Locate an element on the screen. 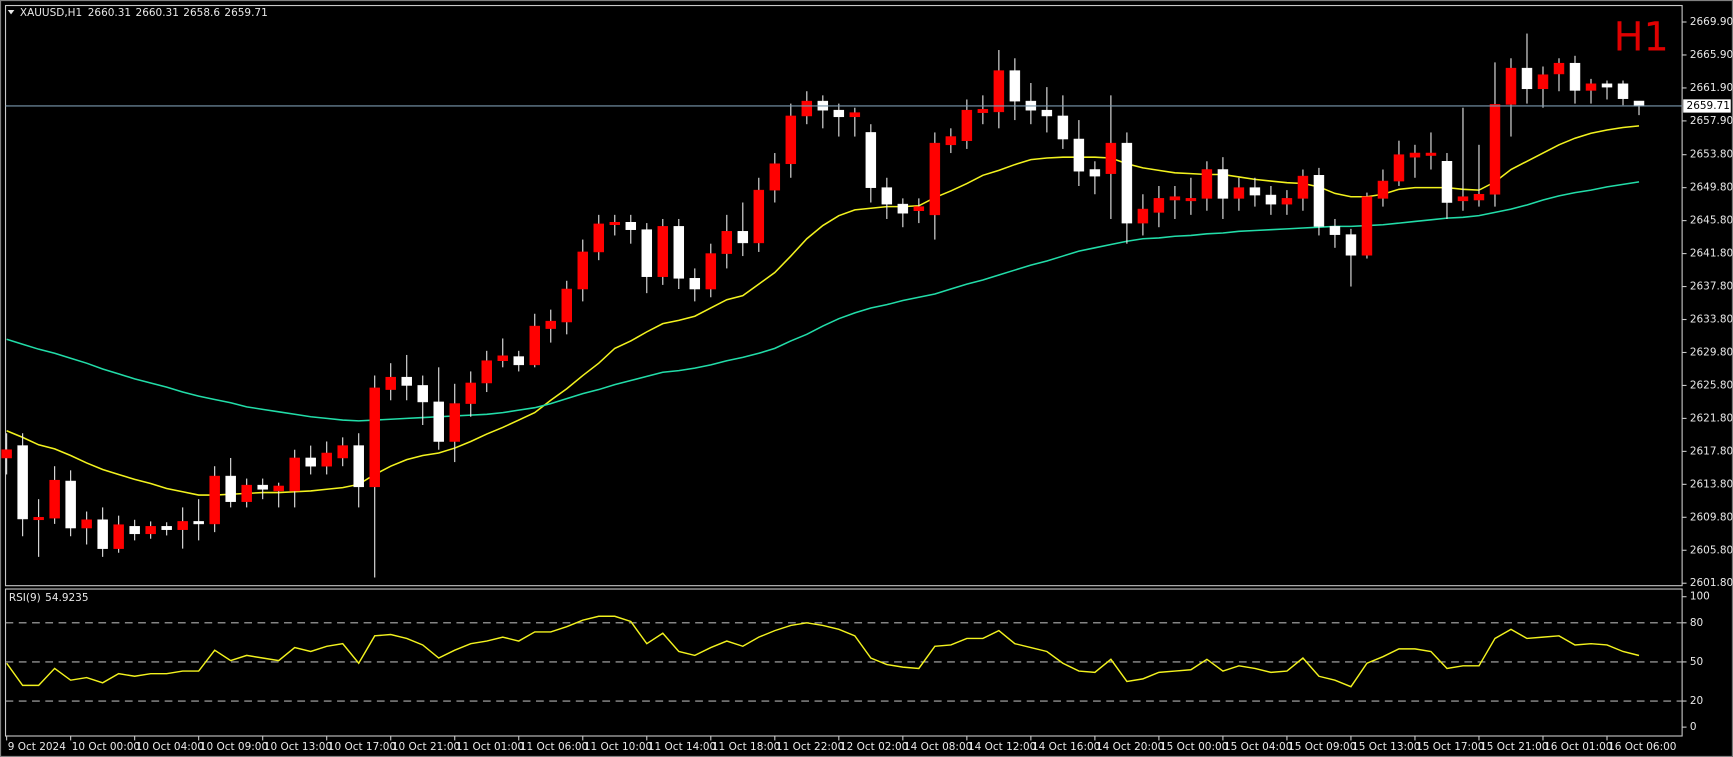  rsi-tick-label: 100 is located at coordinates (1700, 597).